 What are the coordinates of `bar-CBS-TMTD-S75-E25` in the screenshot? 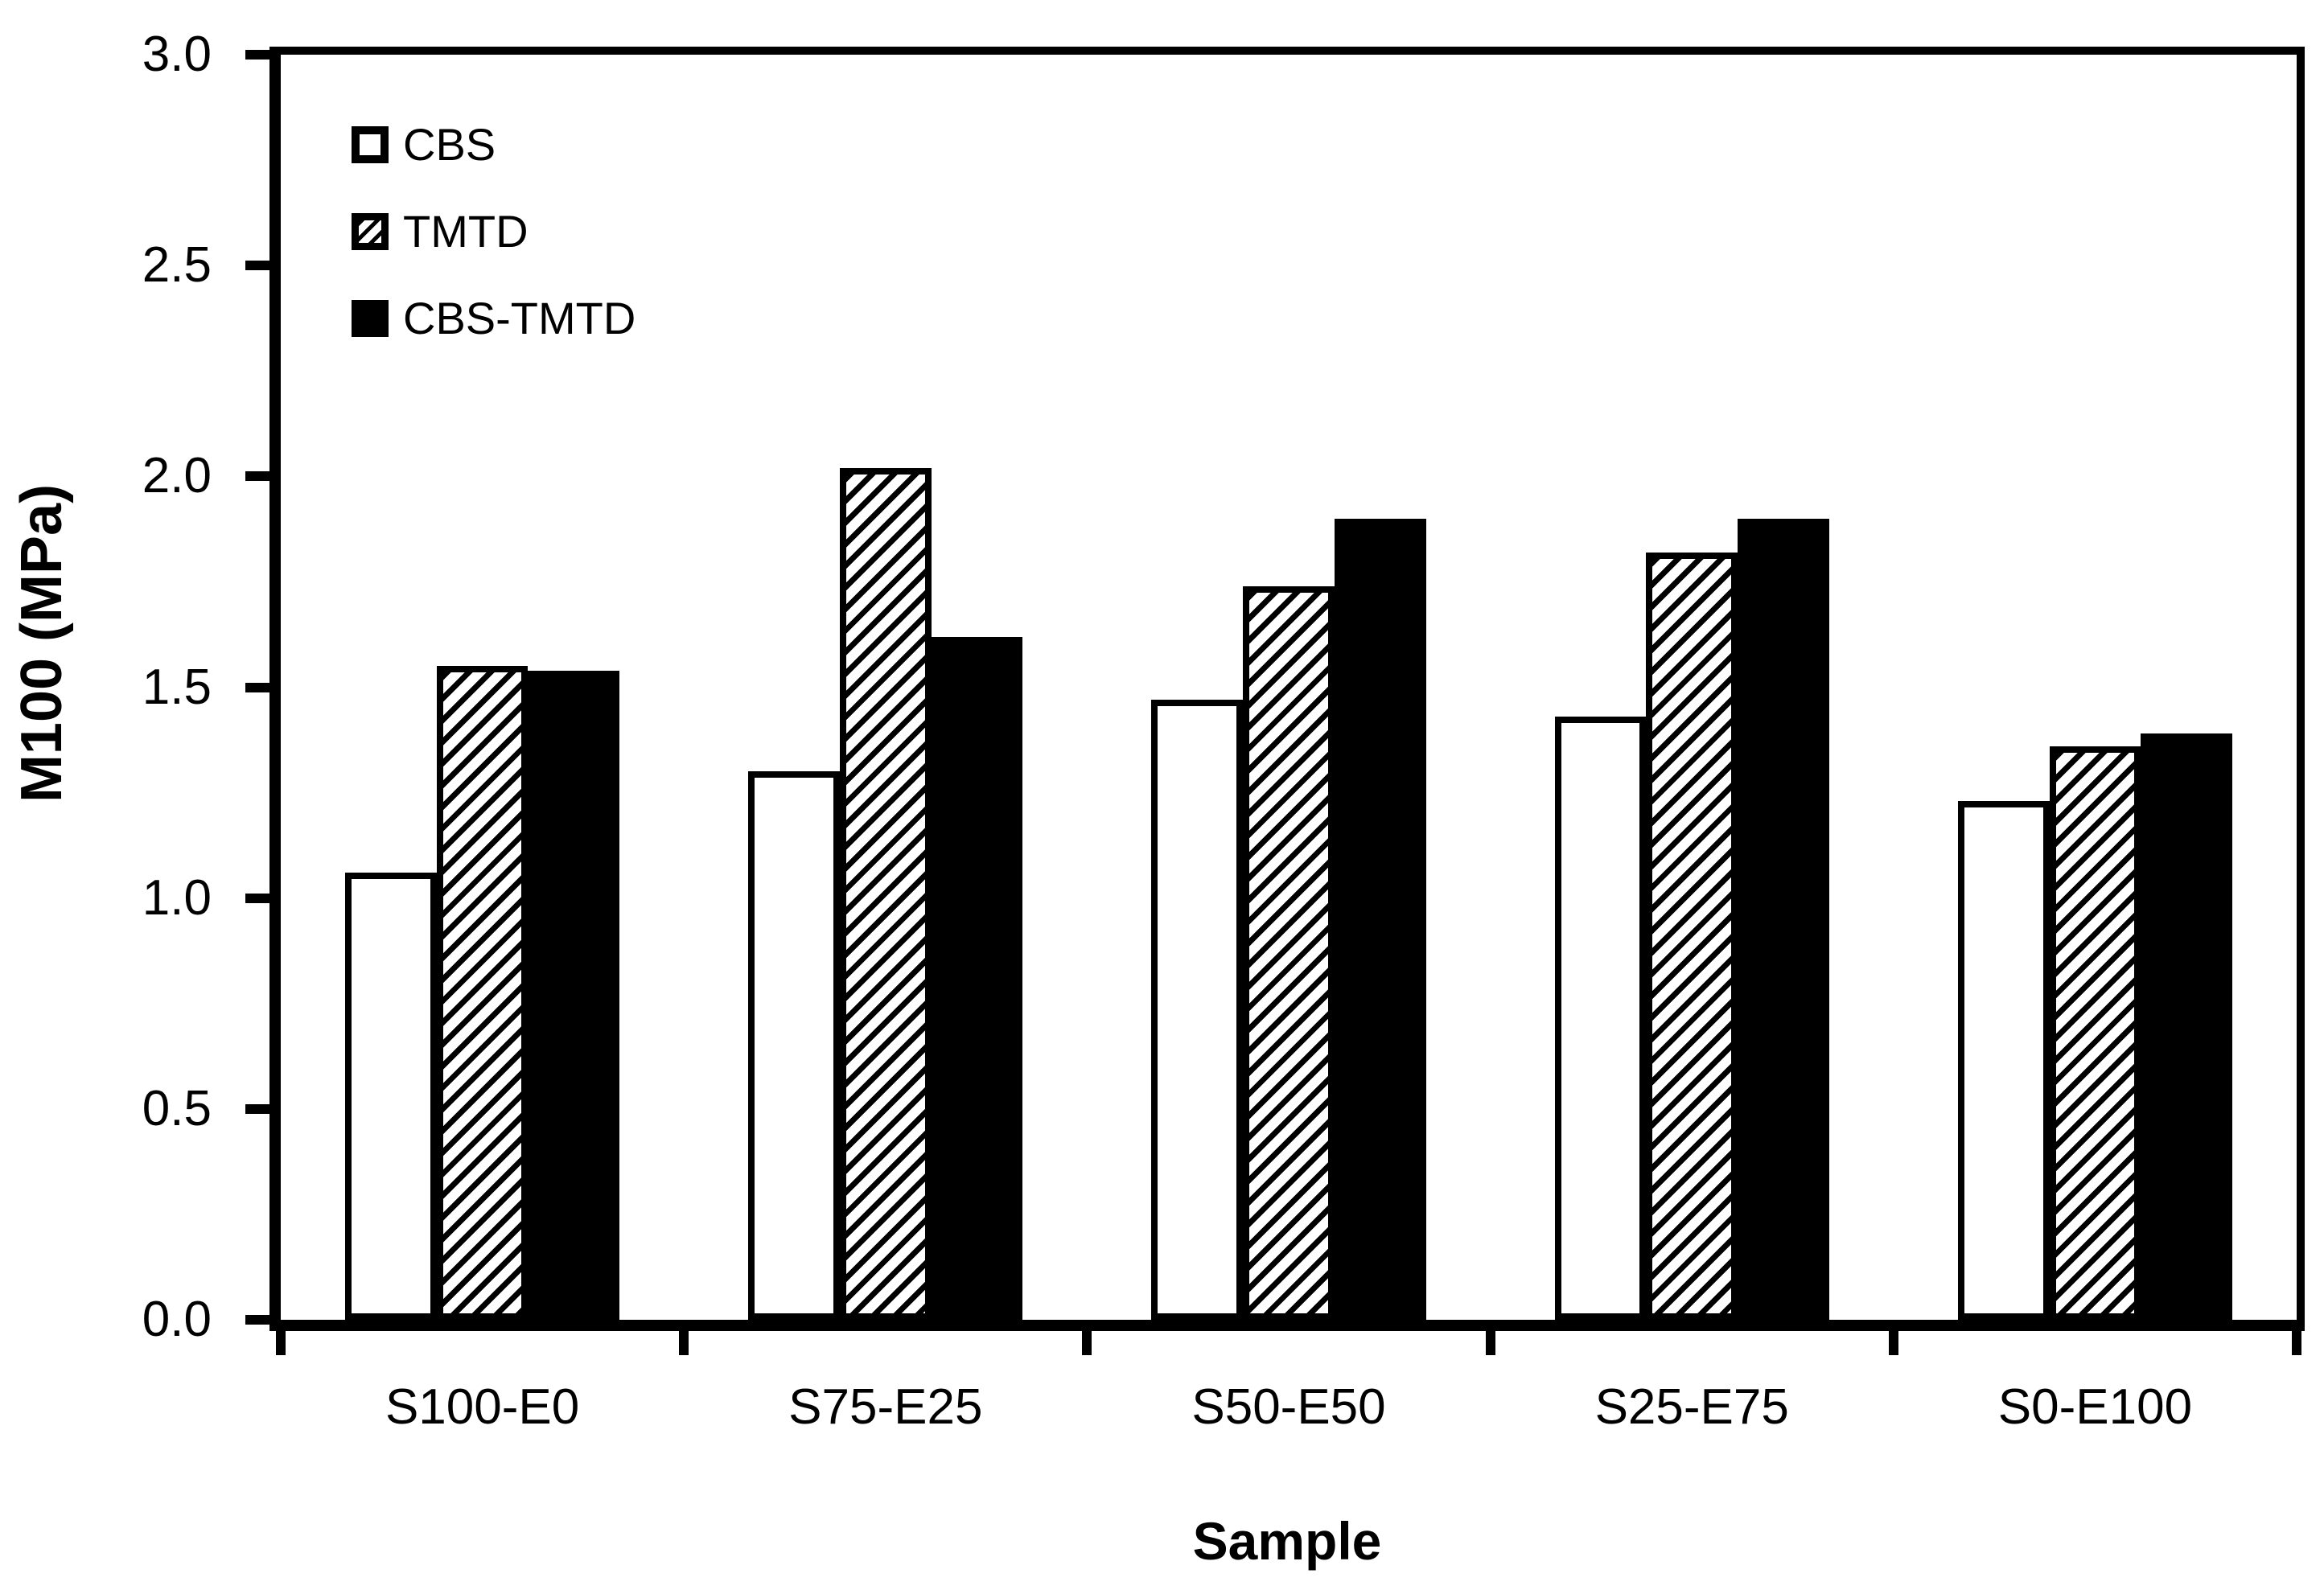 It's located at (977, 978).